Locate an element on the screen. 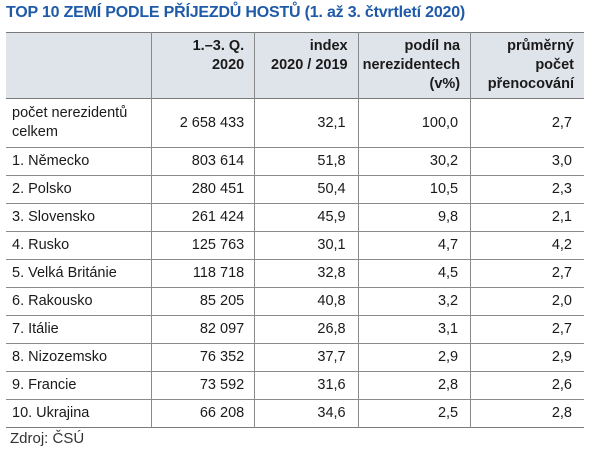 The width and height of the screenshot is (590, 467). table-cell: 2. Polsko is located at coordinates (42, 189).